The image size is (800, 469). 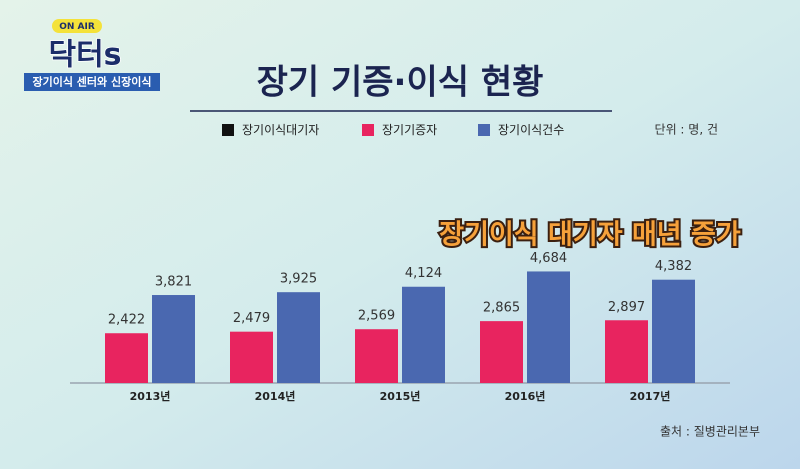 What do you see at coordinates (84, 55) in the screenshot?
I see `logo-name: 닥터s` at bounding box center [84, 55].